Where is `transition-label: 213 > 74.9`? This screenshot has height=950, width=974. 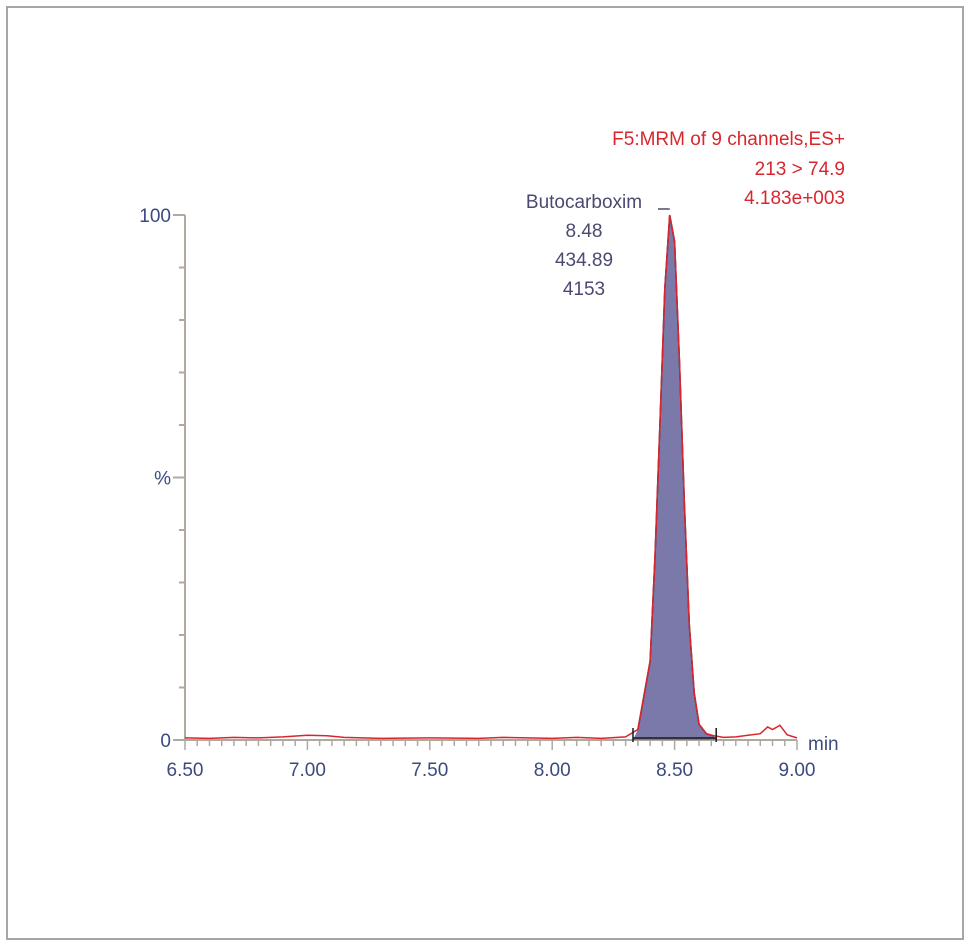 transition-label: 213 > 74.9 is located at coordinates (800, 169).